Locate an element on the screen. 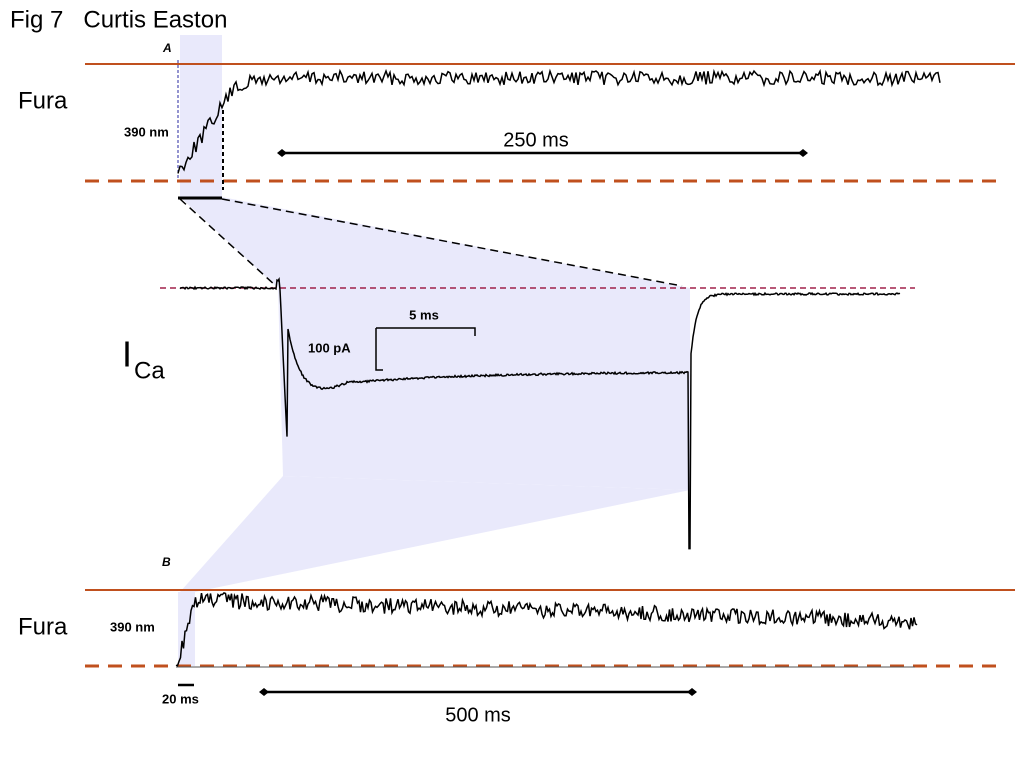 Image resolution: width=1024 pixels, height=768 pixels. shade-a is located at coordinates (201, 116).